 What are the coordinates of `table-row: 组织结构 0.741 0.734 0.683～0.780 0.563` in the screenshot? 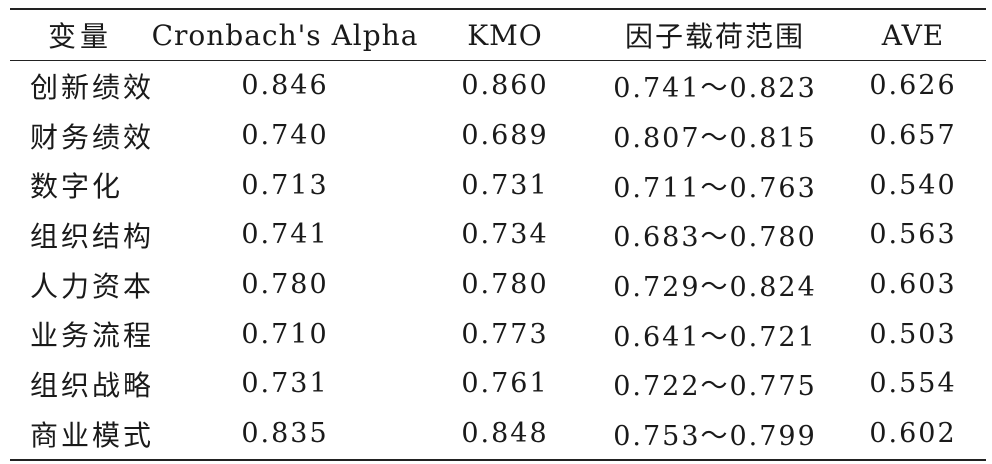 It's located at (498, 235).